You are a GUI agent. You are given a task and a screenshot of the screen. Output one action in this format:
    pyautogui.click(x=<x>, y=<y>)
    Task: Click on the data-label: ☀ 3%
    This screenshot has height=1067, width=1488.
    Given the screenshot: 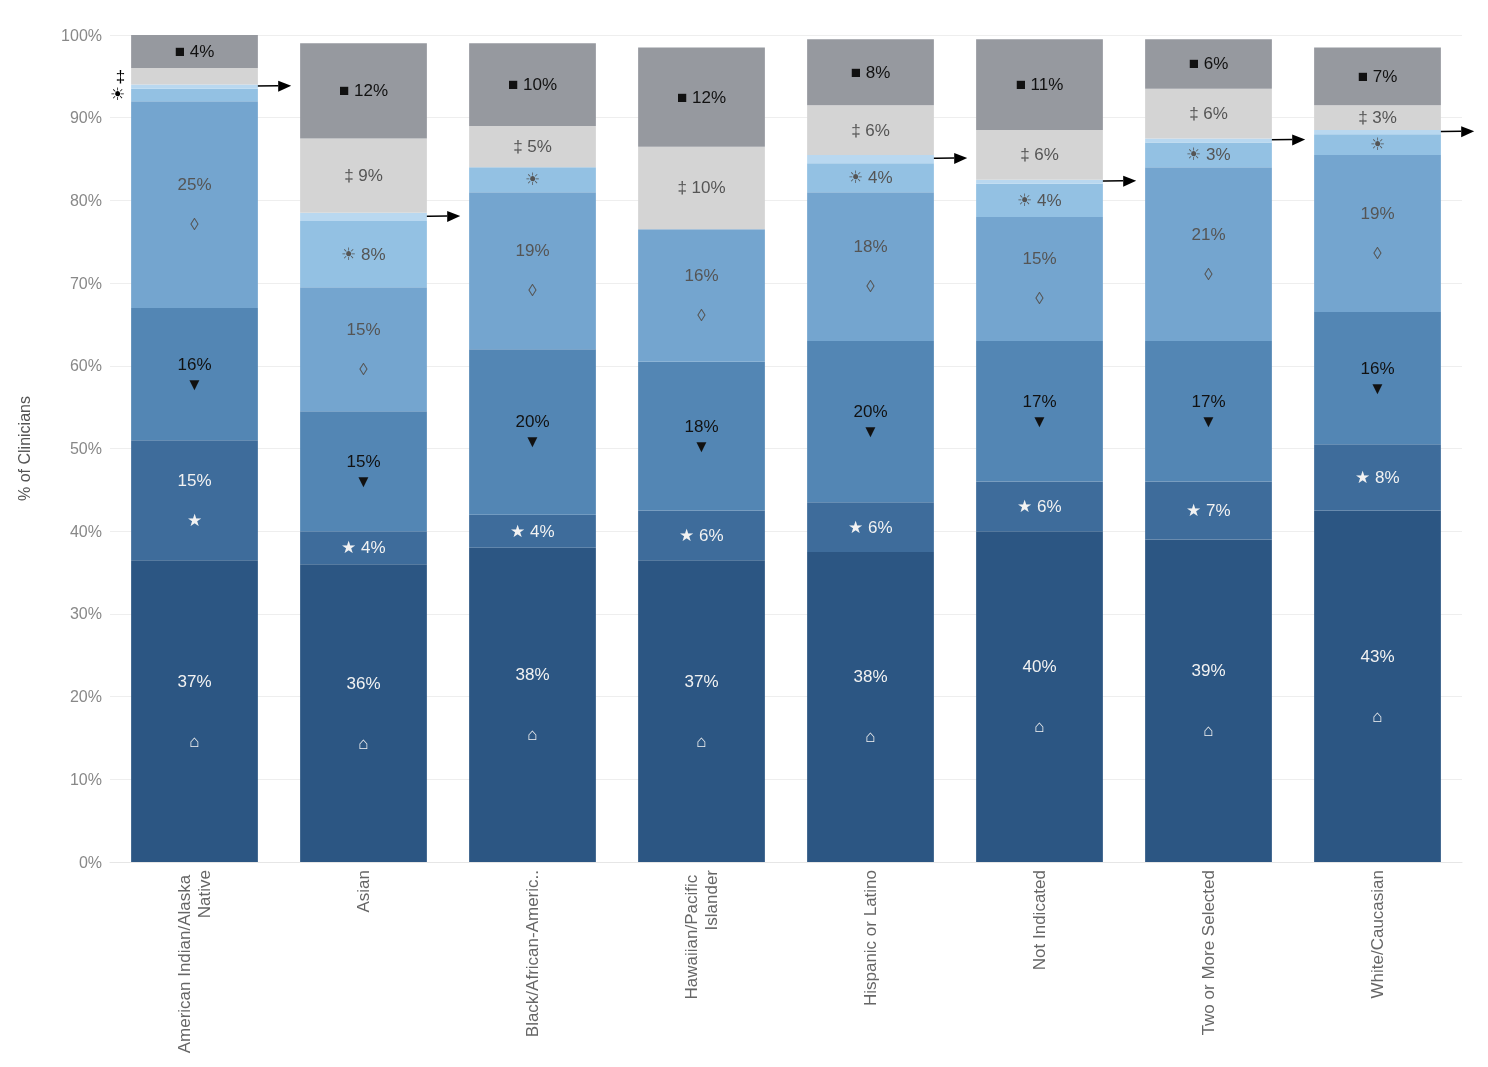 What is the action you would take?
    pyautogui.click(x=1208, y=155)
    